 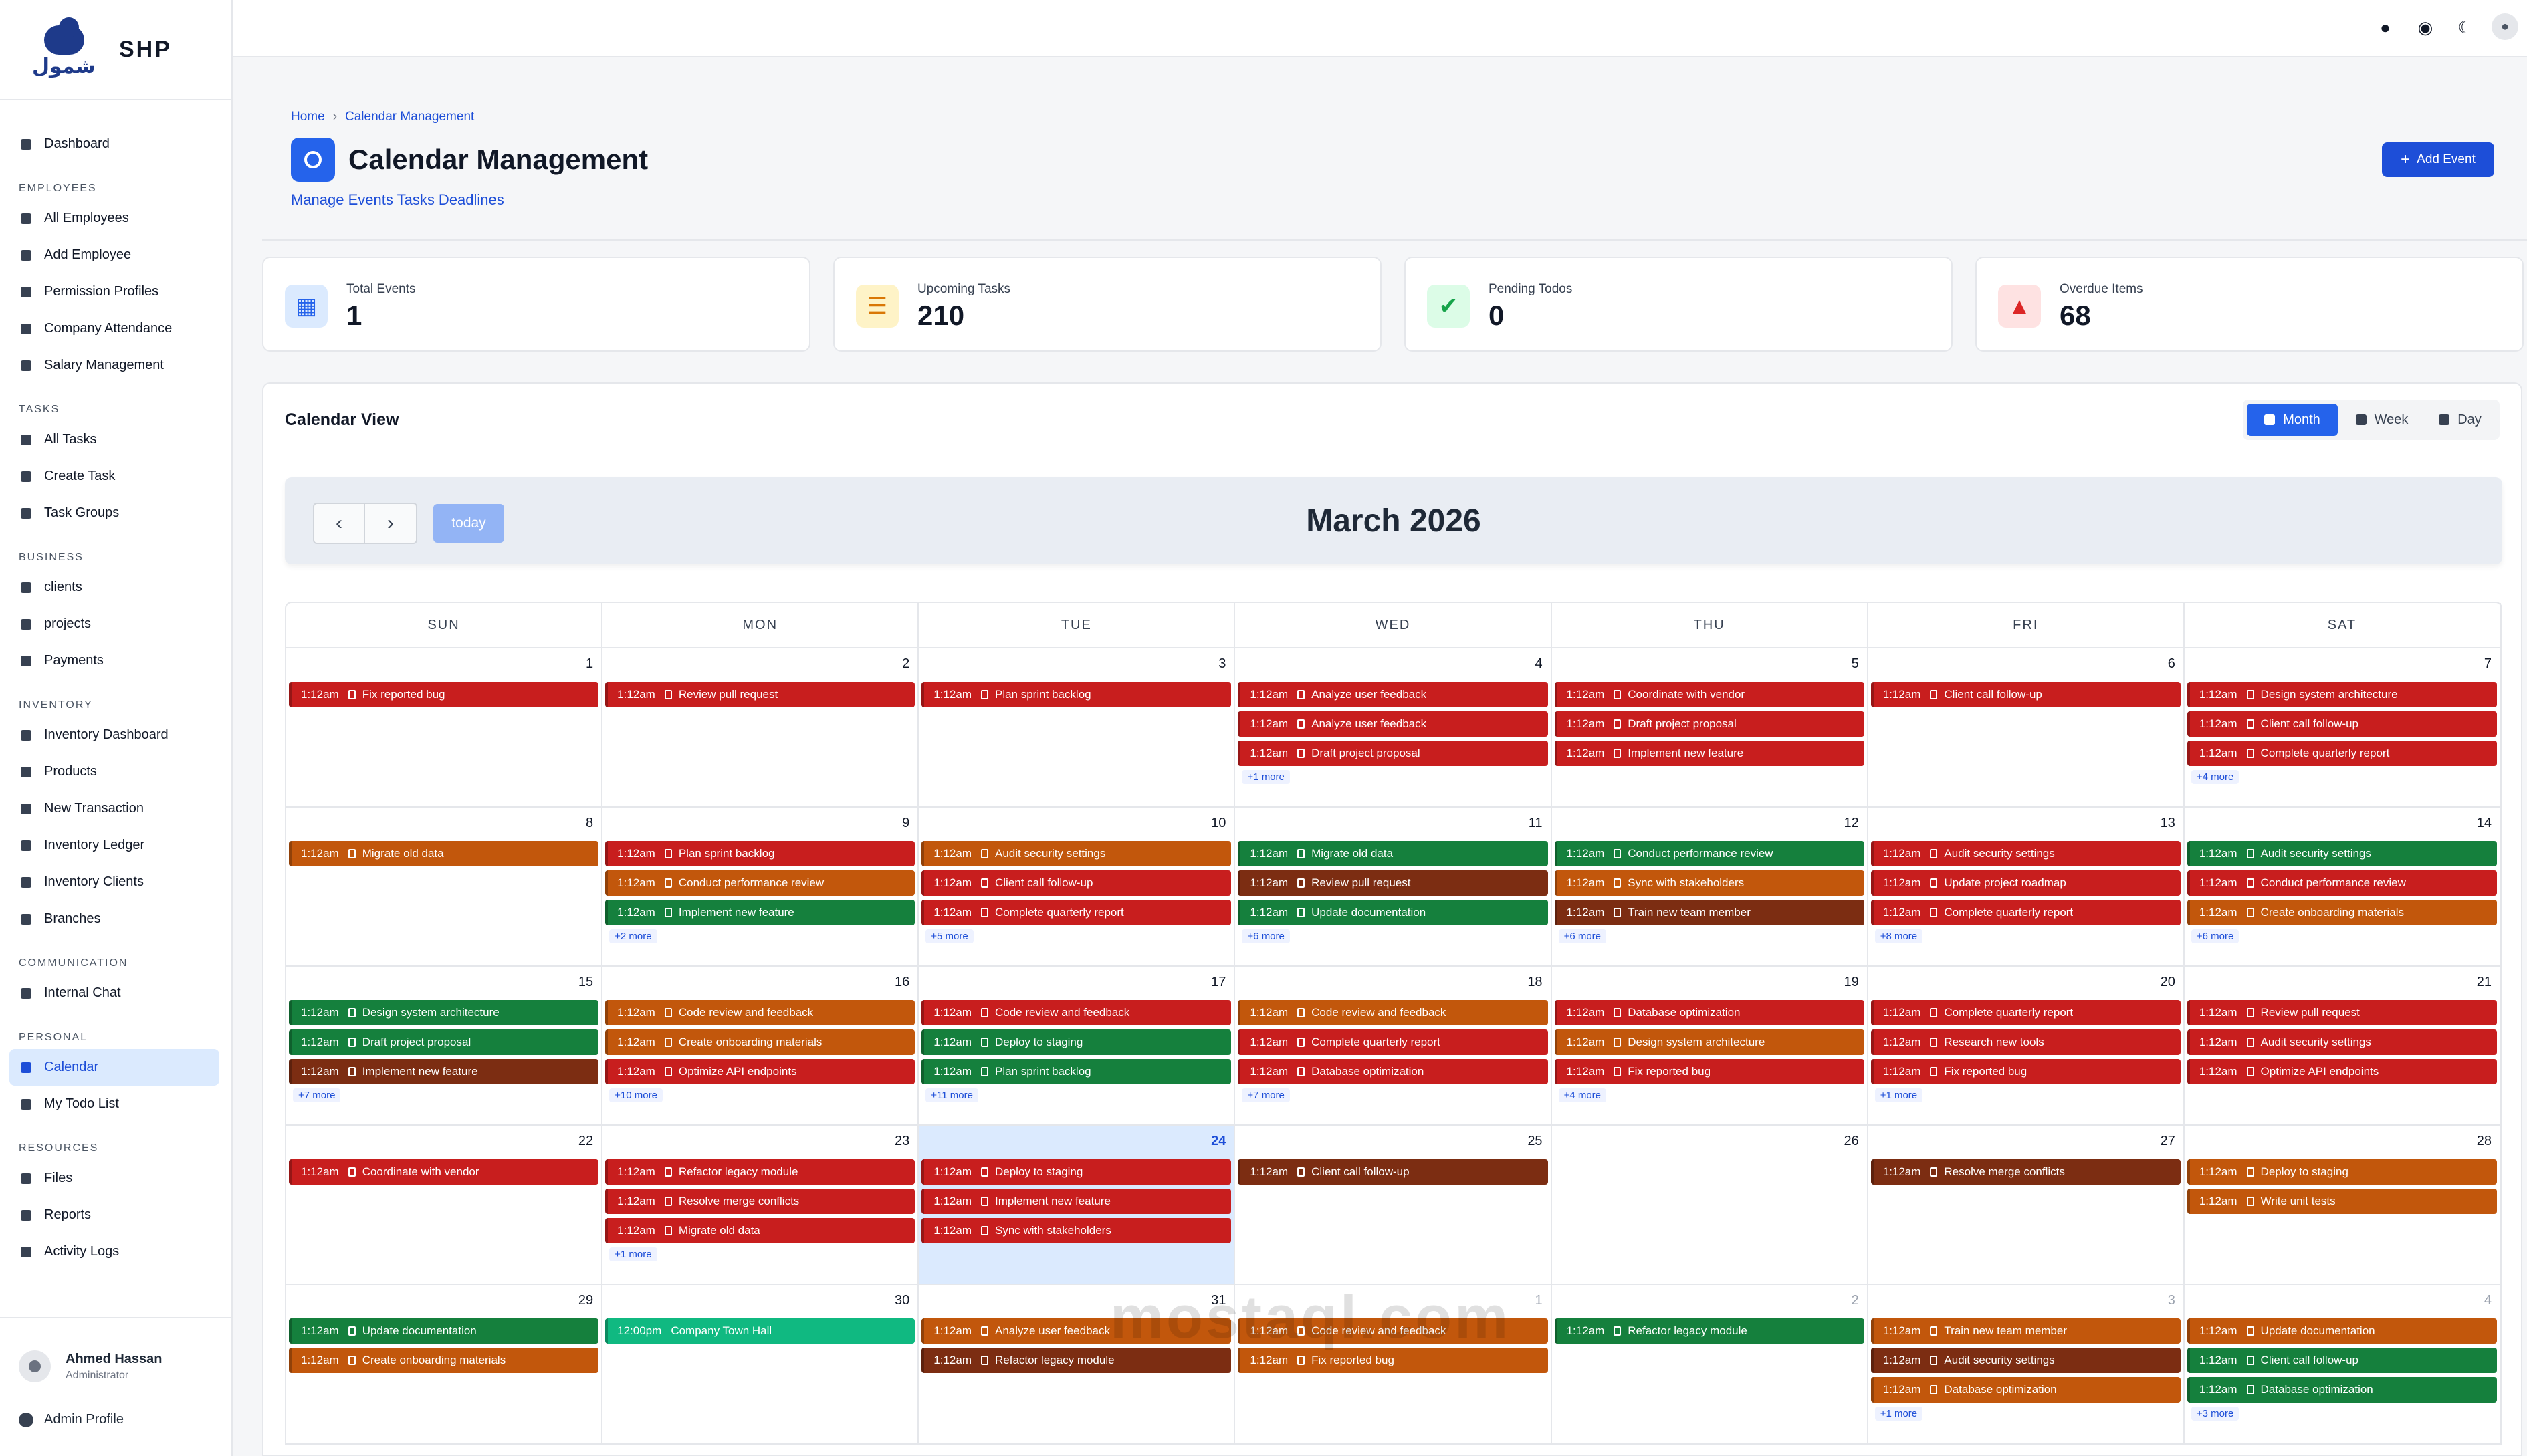 What do you see at coordinates (2342, 1042) in the screenshot?
I see `calendar-event: 1:12am Audit security settings` at bounding box center [2342, 1042].